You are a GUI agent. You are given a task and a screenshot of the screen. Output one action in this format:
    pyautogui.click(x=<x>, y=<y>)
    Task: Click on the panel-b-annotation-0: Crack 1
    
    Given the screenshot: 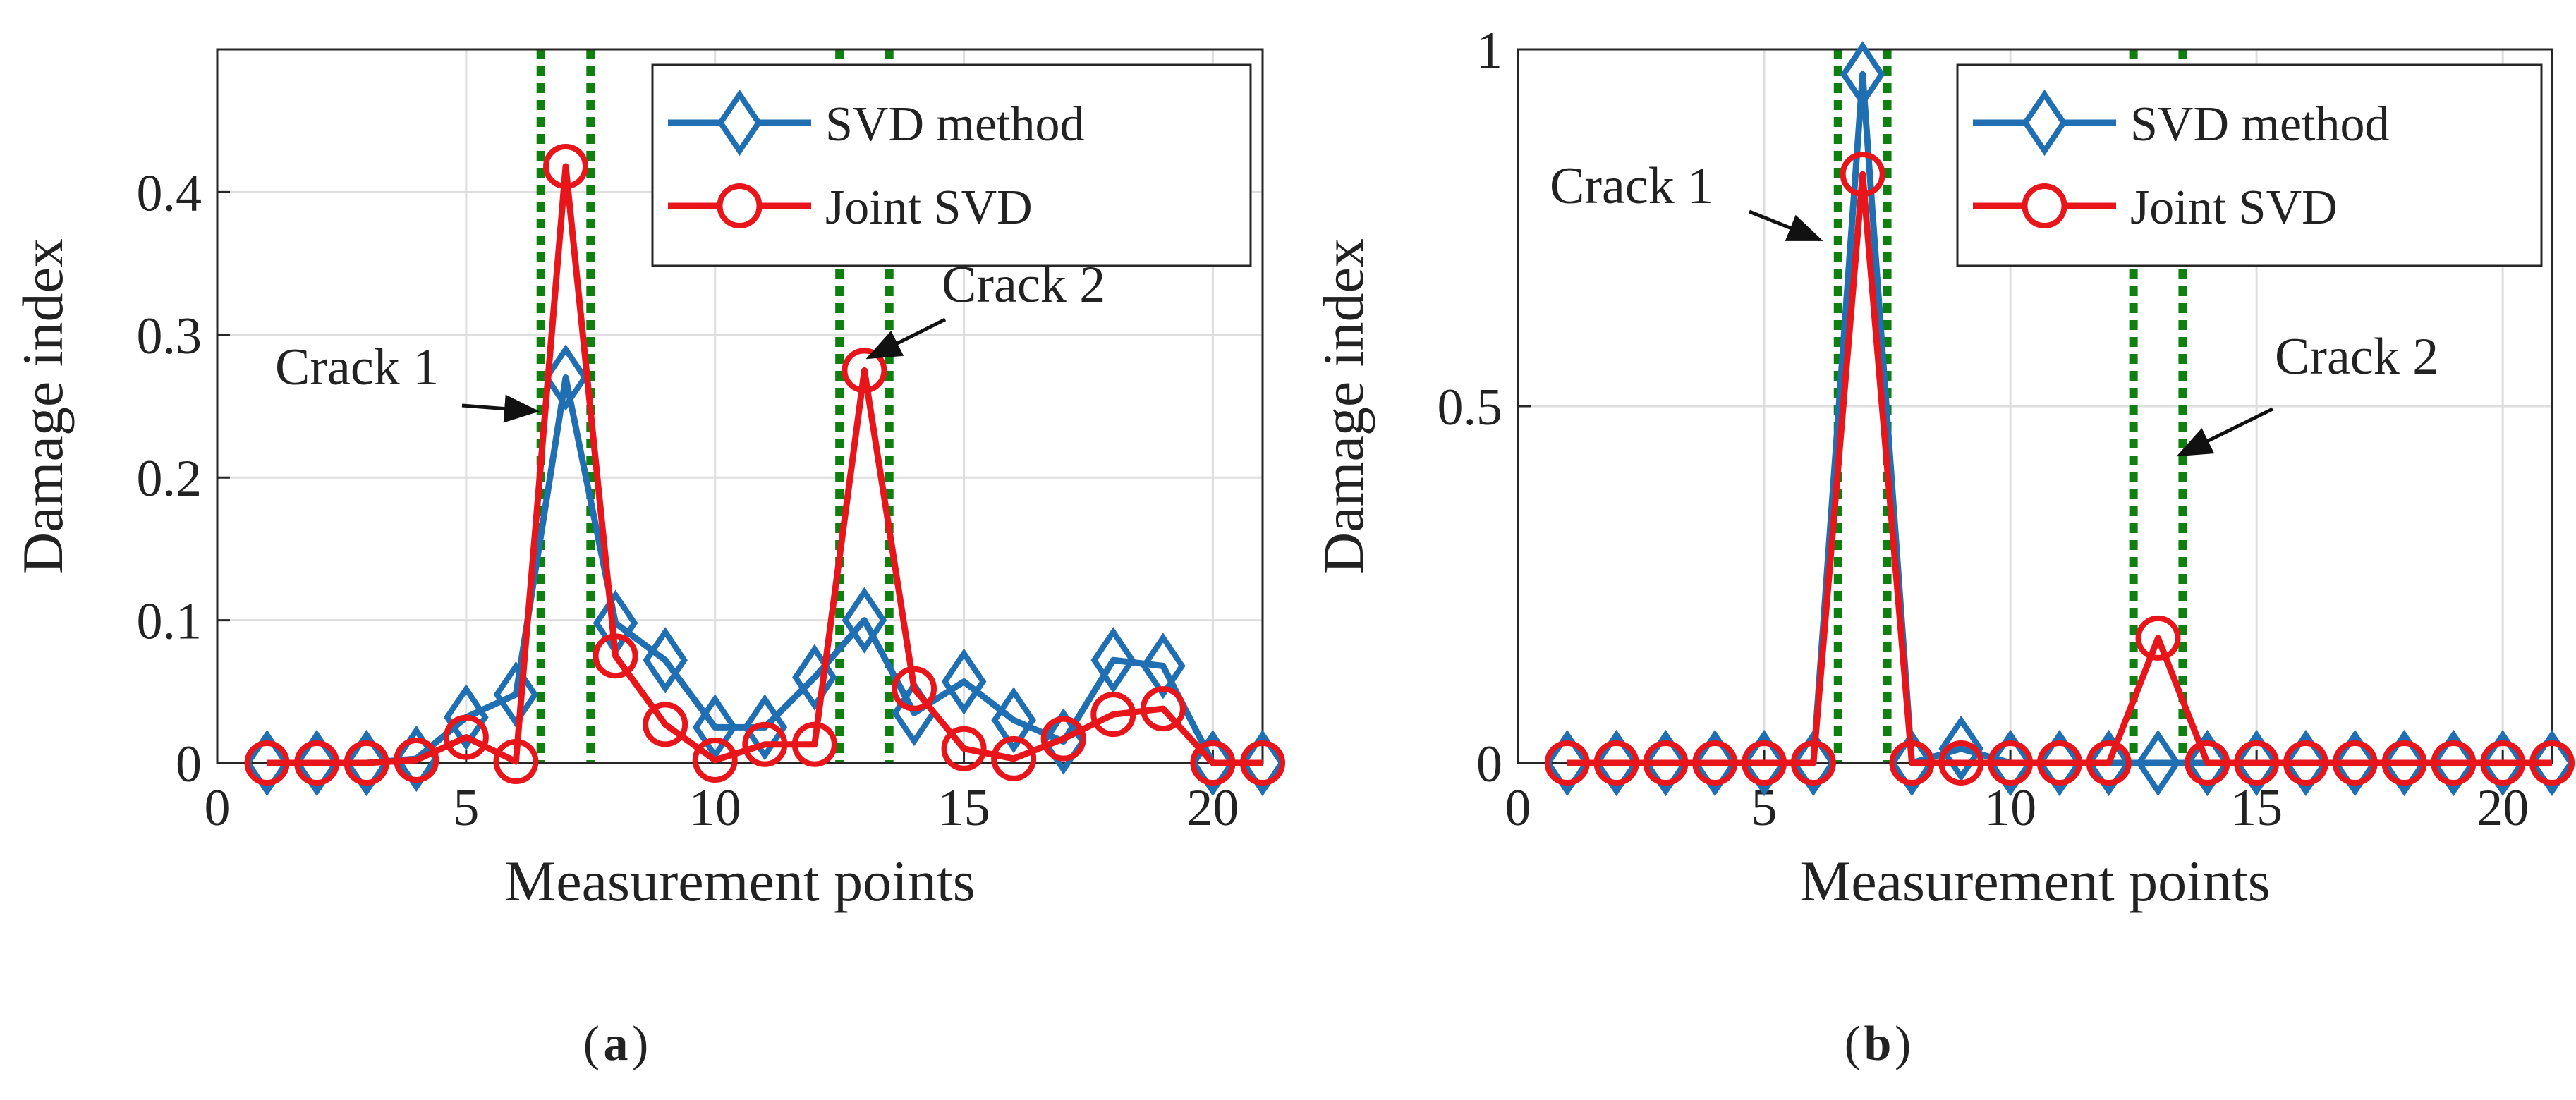 What is the action you would take?
    pyautogui.click(x=1631, y=186)
    